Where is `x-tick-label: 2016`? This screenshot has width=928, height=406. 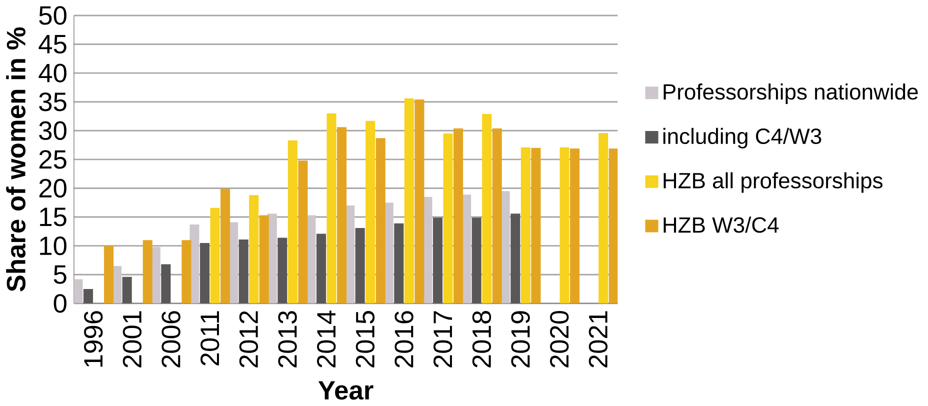 x-tick-label: 2016 is located at coordinates (404, 339).